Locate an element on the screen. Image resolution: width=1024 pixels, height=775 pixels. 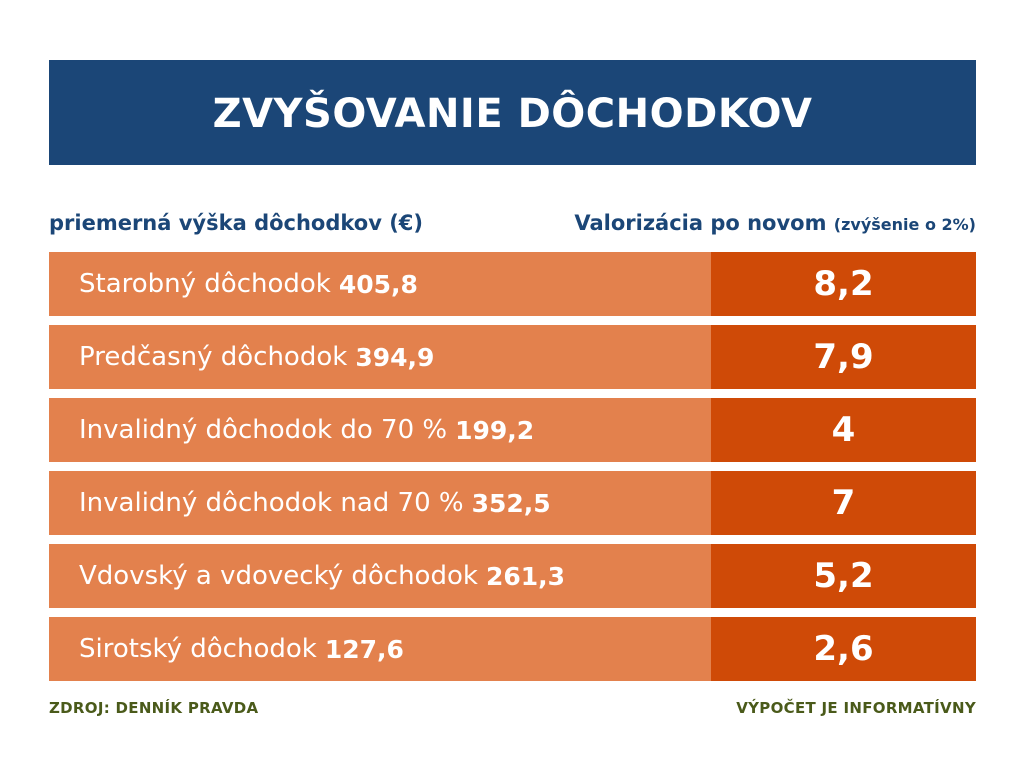
title-banner: ZVYŠOVANIE DÔCHODKOV is located at coordinates (512, 112).